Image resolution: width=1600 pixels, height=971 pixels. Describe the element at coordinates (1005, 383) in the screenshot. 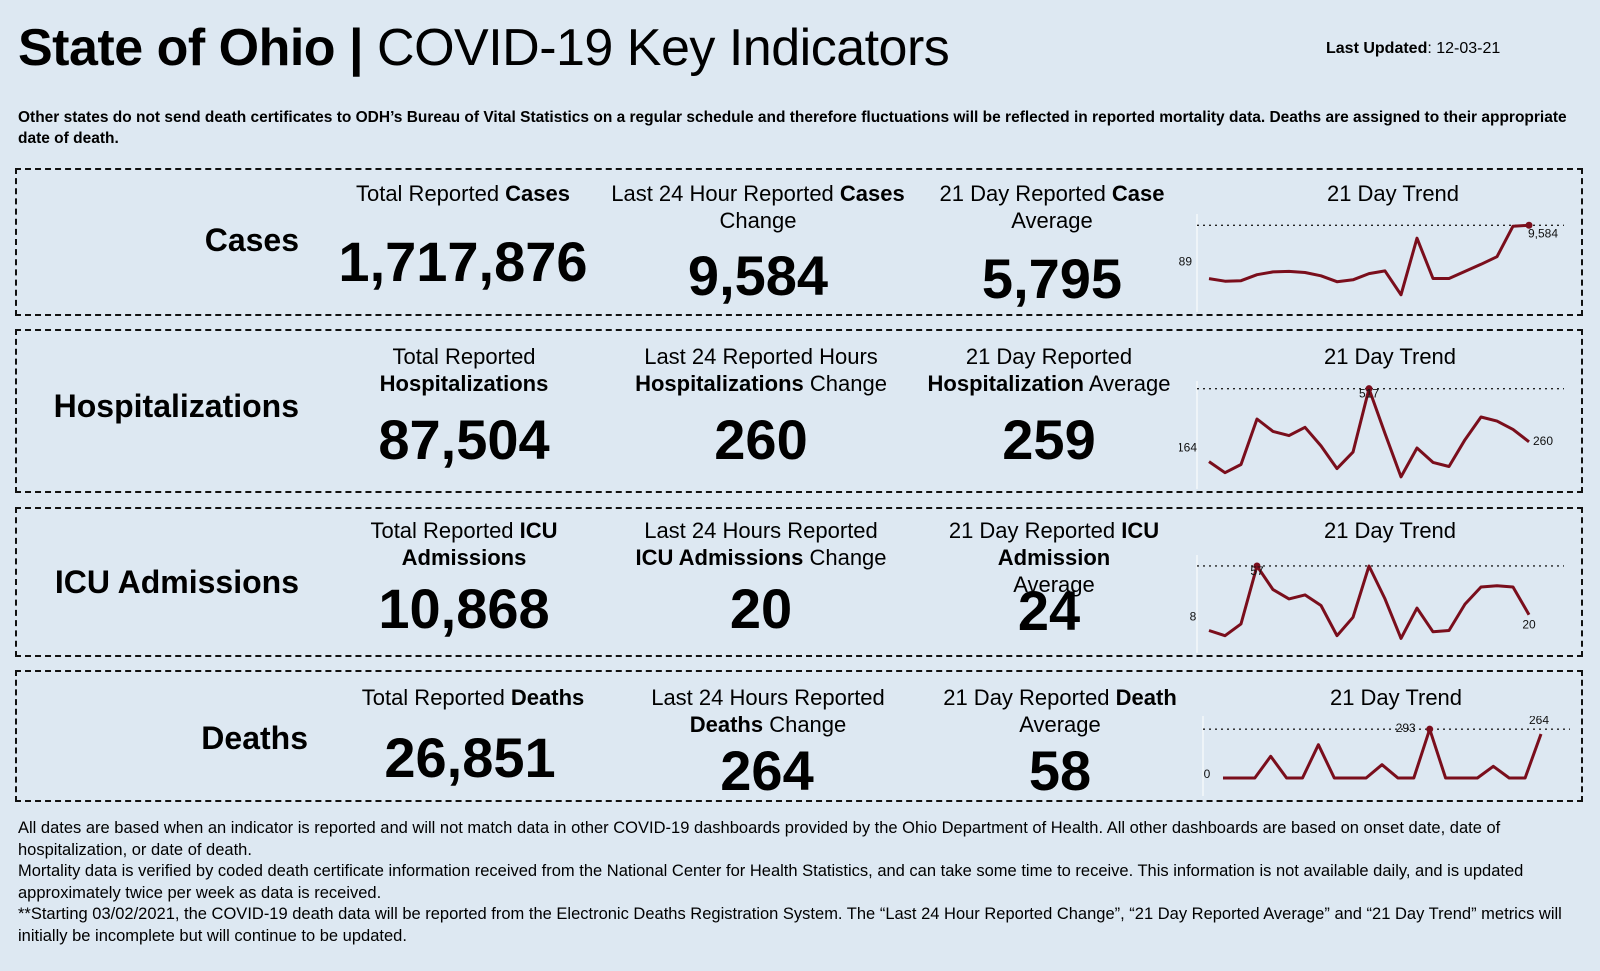

I see `average-heading-bold: Hospitalization` at that location.